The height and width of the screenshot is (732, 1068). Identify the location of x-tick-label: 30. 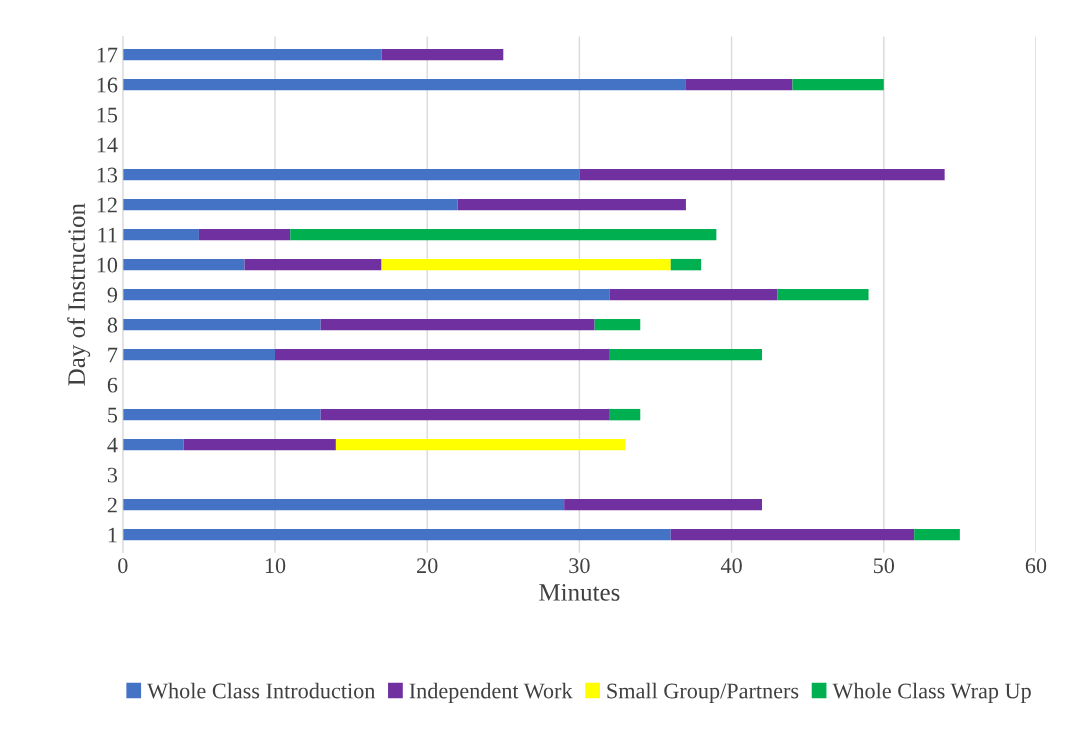
(579, 566).